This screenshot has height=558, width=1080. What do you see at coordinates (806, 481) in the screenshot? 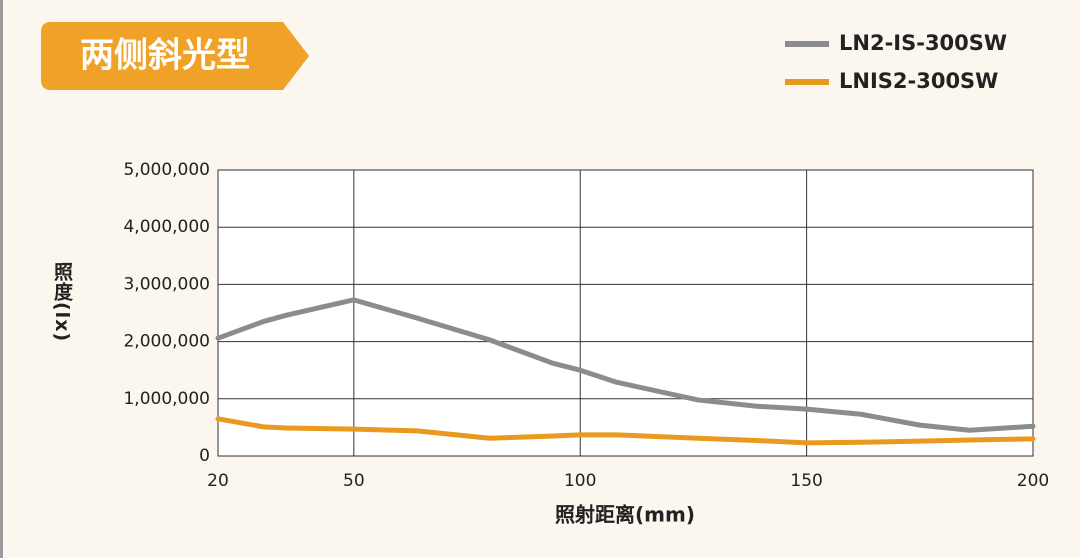
I see `x-tick-label: 150` at bounding box center [806, 481].